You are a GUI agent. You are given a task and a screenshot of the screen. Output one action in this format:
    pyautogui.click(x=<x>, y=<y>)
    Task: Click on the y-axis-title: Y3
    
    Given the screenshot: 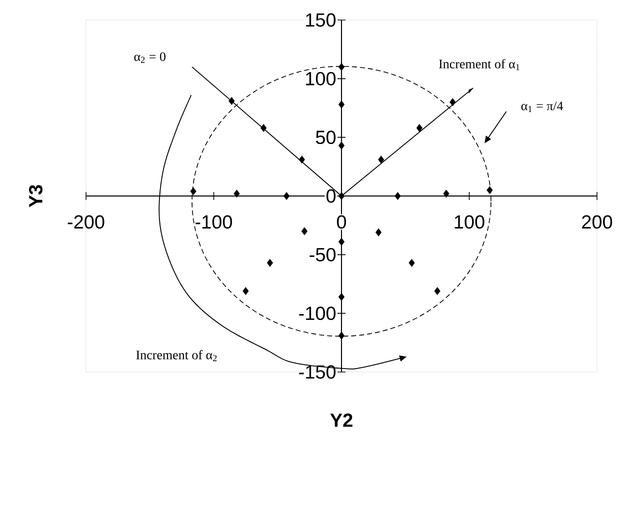 What is the action you would take?
    pyautogui.click(x=35, y=196)
    